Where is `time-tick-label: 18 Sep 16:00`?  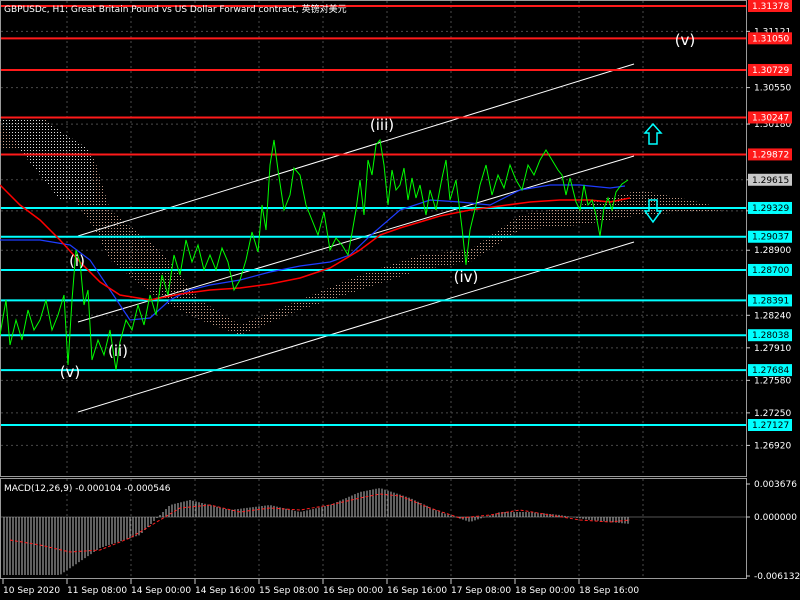 time-tick-label: 18 Sep 16:00 is located at coordinates (609, 591).